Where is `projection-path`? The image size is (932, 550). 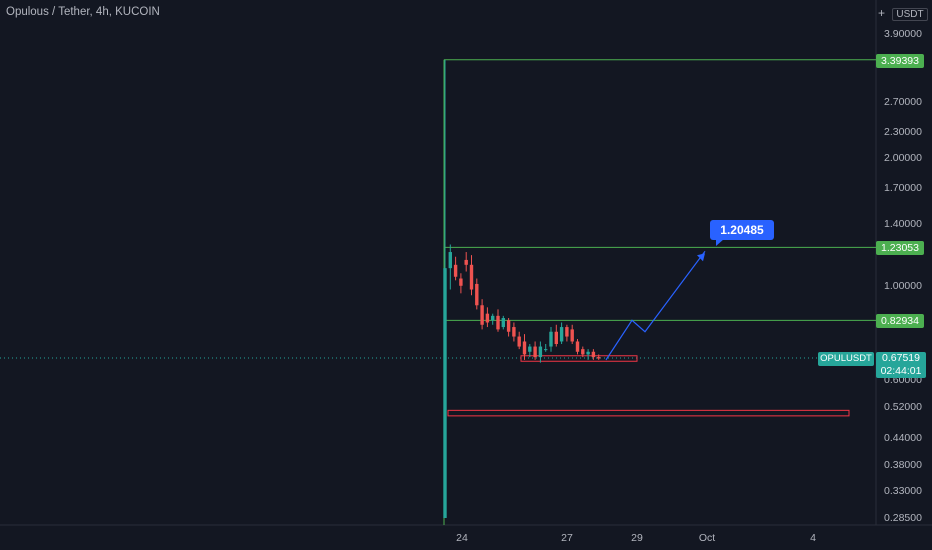 projection-path is located at coordinates (655, 305).